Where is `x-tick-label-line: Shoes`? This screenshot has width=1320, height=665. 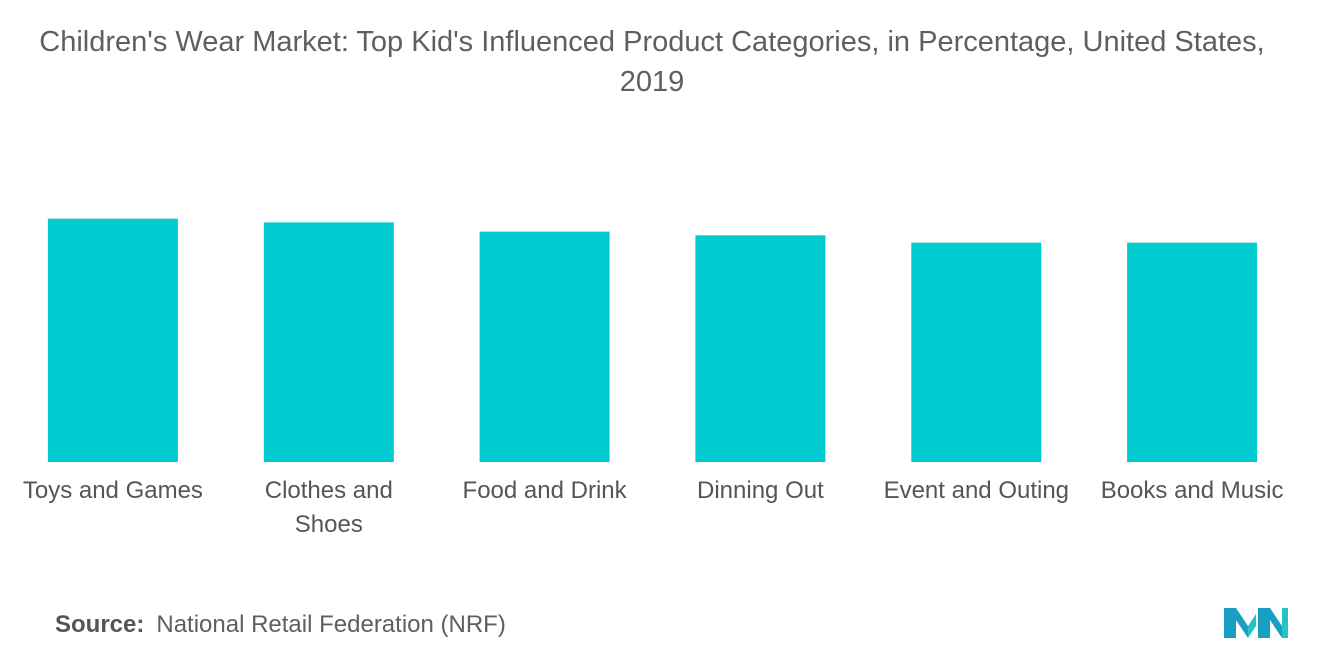 x-tick-label-line: Shoes is located at coordinates (329, 524).